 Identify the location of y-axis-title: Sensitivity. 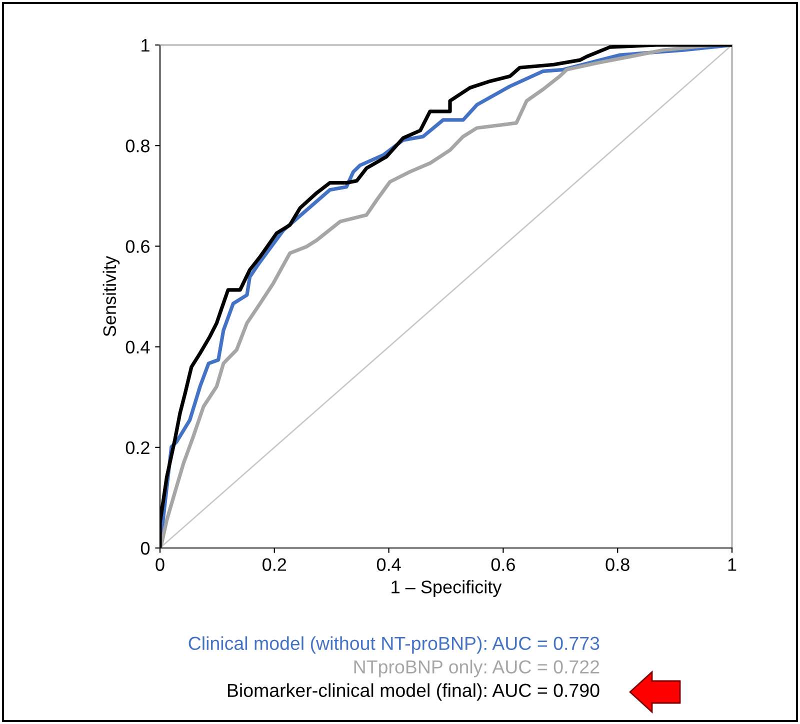
(111, 296).